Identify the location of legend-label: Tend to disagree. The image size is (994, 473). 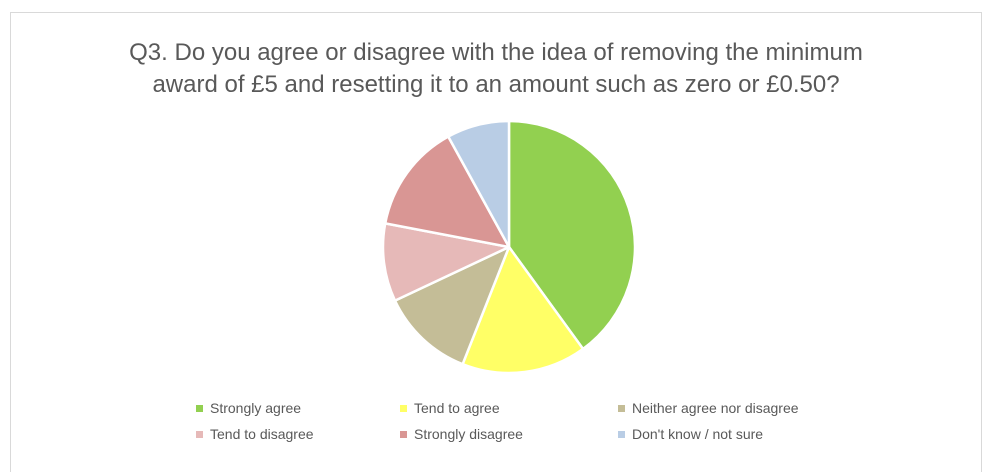
(262, 434).